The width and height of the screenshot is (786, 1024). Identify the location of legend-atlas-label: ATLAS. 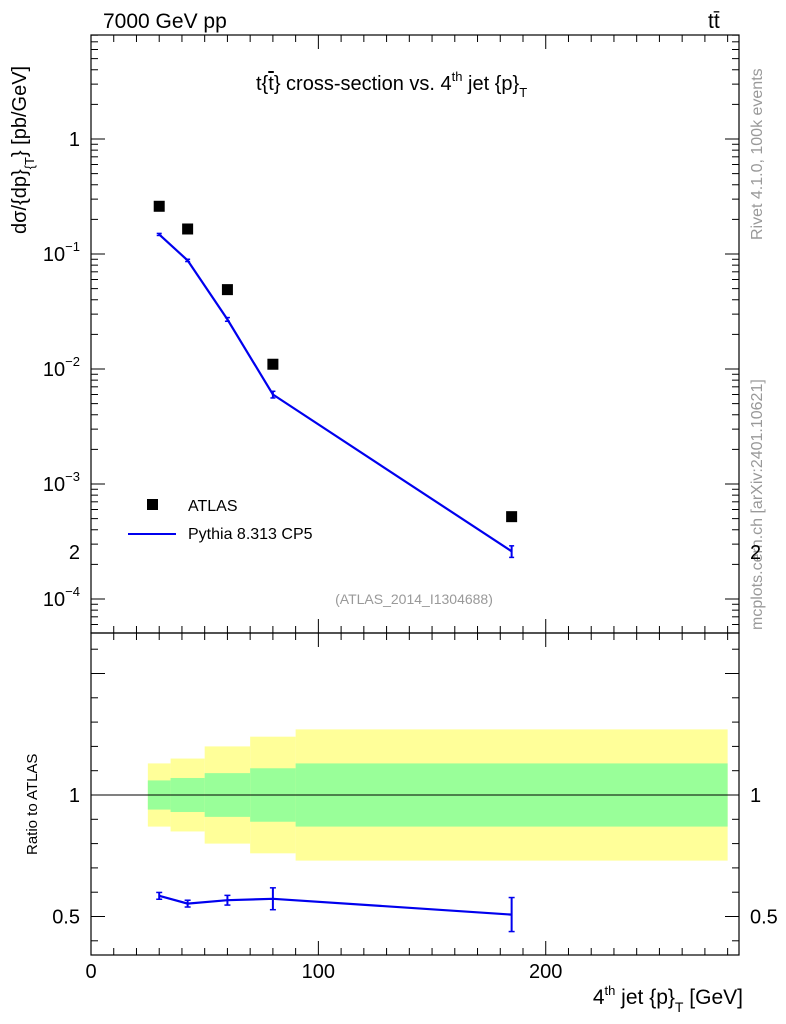
(213, 506).